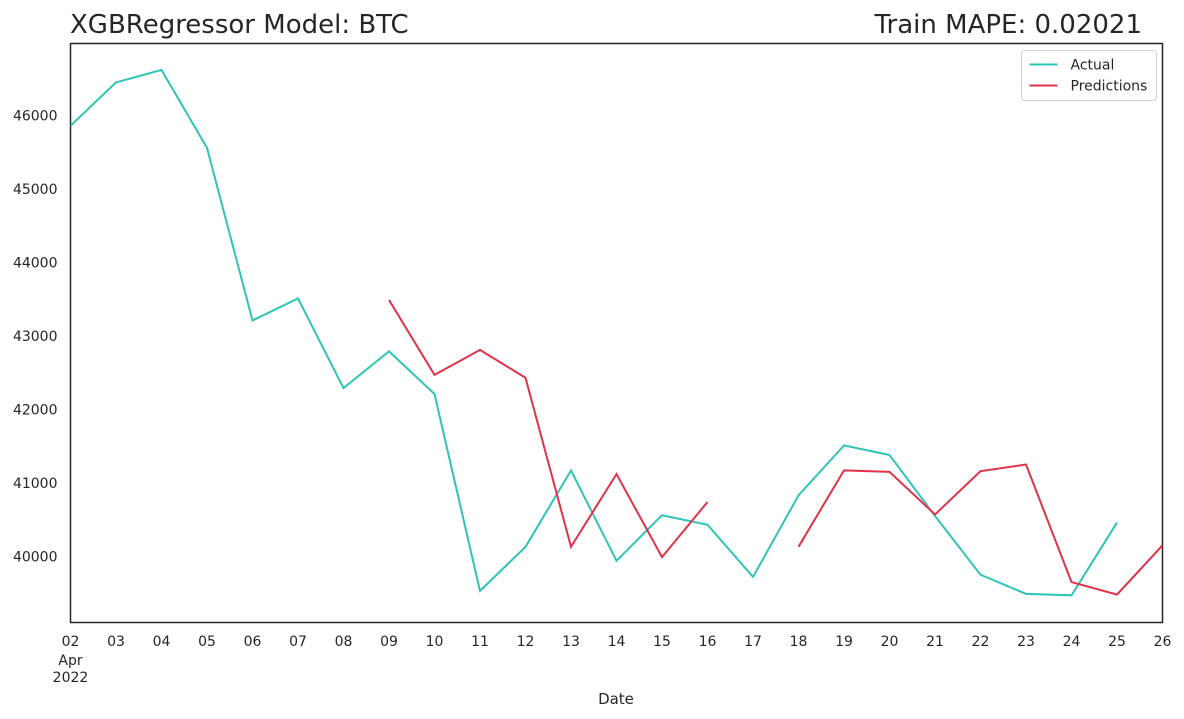 This screenshot has width=1184, height=719. What do you see at coordinates (35, 410) in the screenshot?
I see `y-tick-label: 42000` at bounding box center [35, 410].